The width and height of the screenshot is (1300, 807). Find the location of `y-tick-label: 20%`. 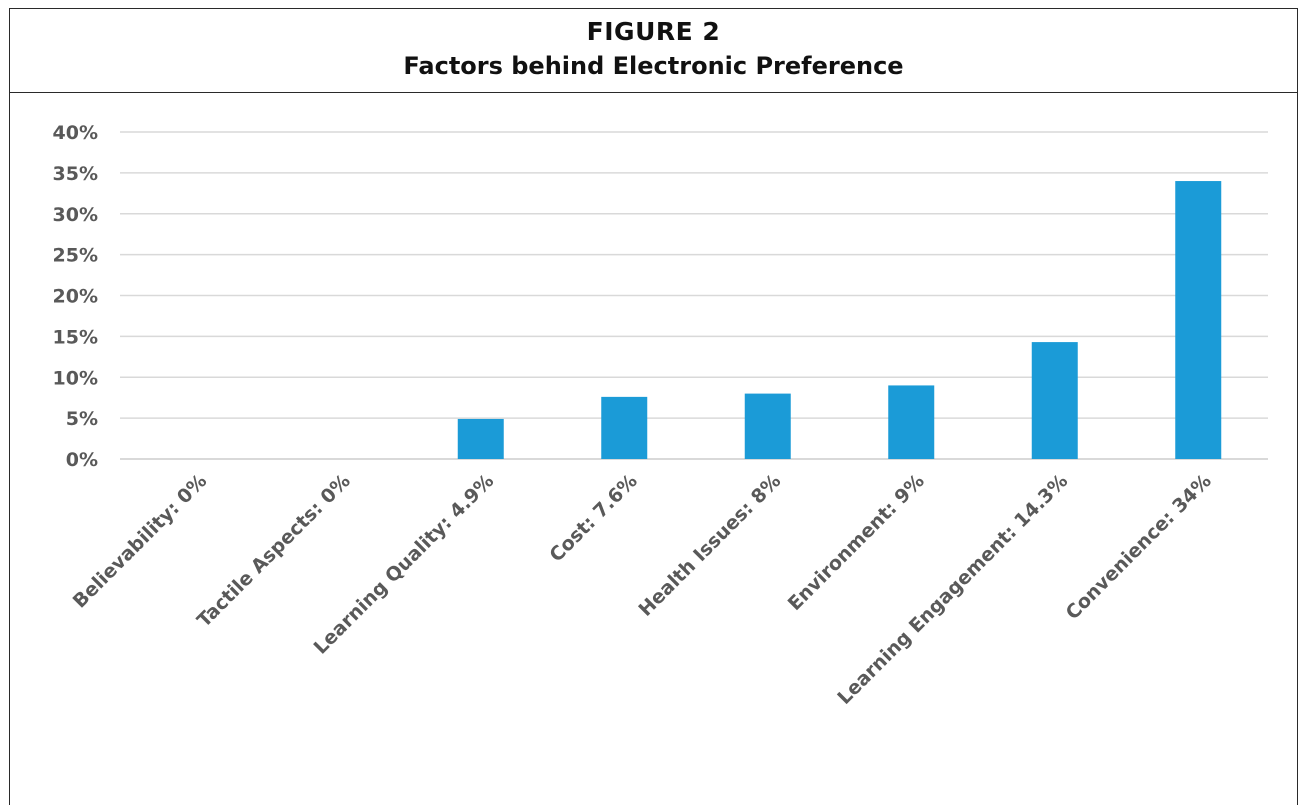

y-tick-label: 20% is located at coordinates (75, 297).